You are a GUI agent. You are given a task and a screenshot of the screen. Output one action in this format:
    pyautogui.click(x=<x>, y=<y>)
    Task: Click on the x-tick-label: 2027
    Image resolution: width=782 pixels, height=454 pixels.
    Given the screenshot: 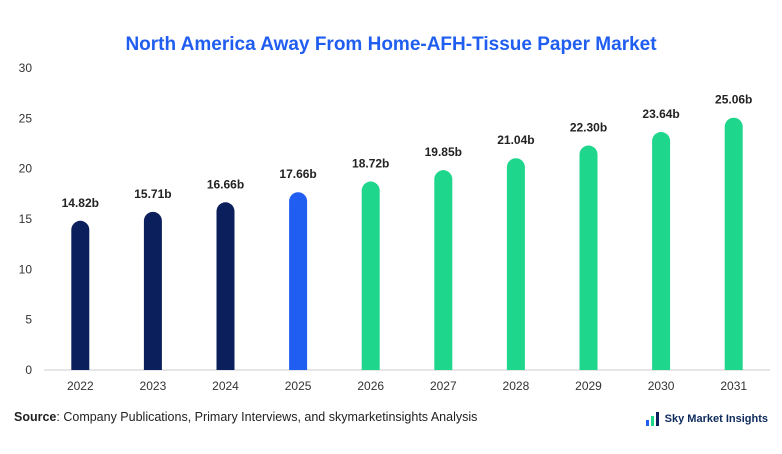 What is the action you would take?
    pyautogui.click(x=443, y=386)
    